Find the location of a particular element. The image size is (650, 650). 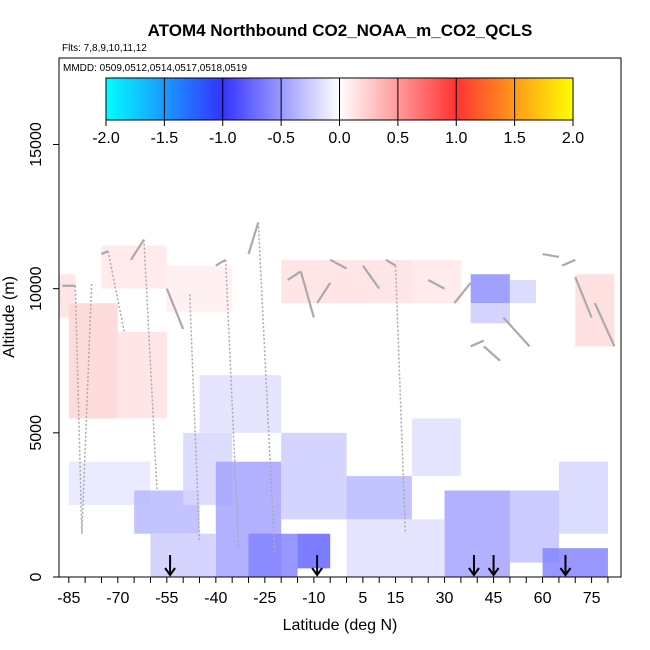

colorbar-tick-label-6: 1.0 is located at coordinates (456, 138).